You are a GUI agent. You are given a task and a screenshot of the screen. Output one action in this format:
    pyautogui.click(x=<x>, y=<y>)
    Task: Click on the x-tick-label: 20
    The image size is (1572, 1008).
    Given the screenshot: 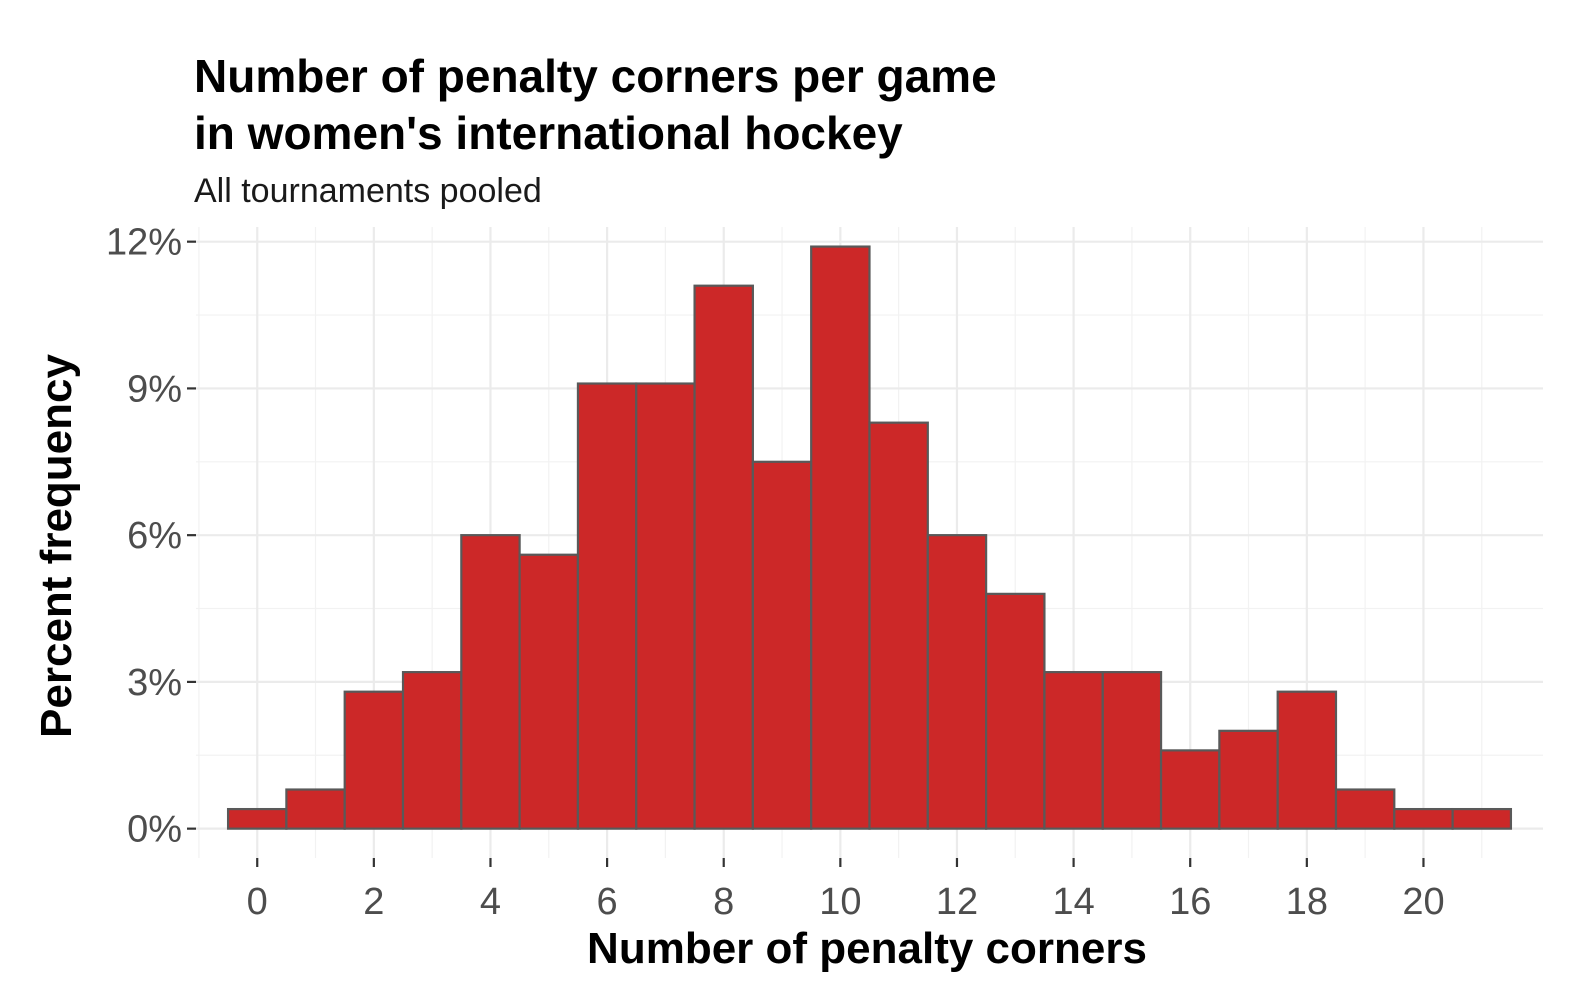 What is the action you would take?
    pyautogui.click(x=1423, y=902)
    